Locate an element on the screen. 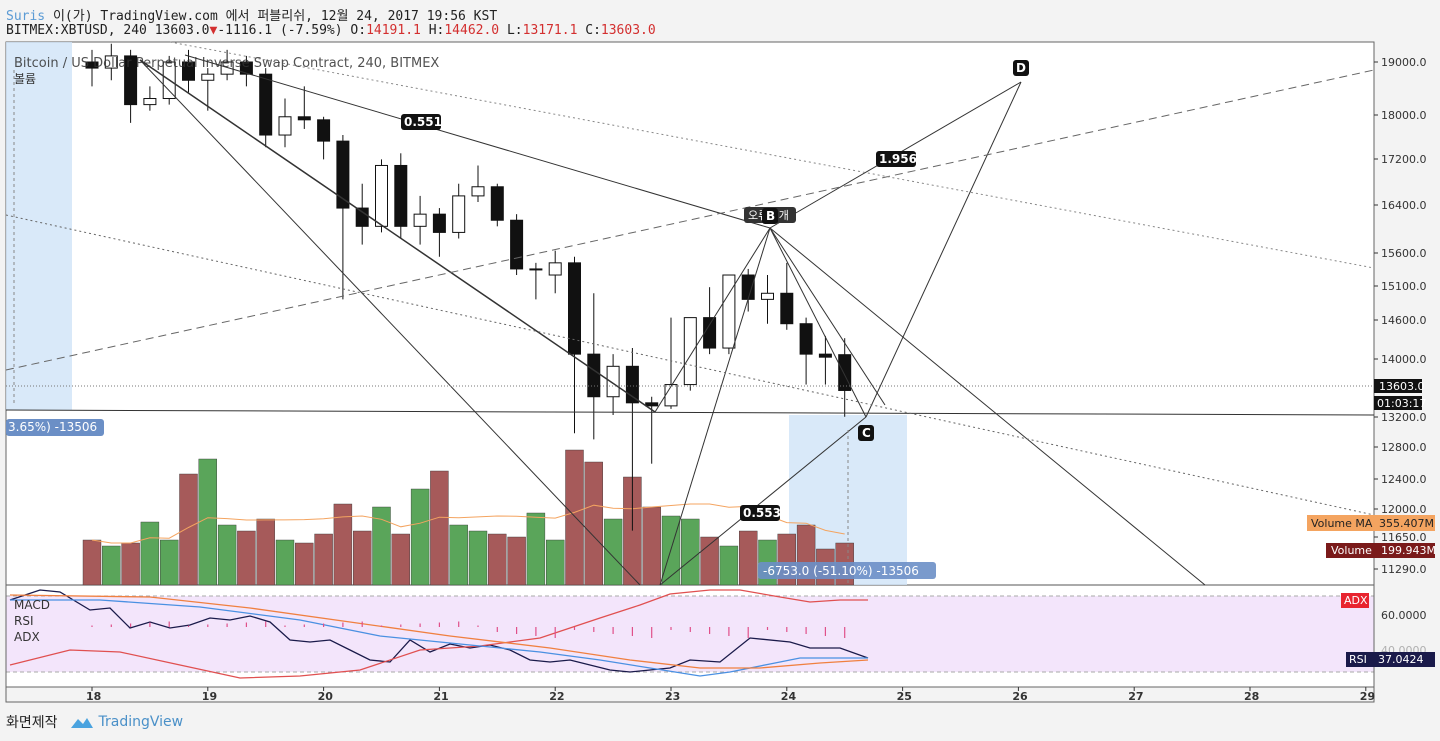 Image resolution: width=1440 pixels, height=741 pixels. time-tick-label: 23 is located at coordinates (672, 696).